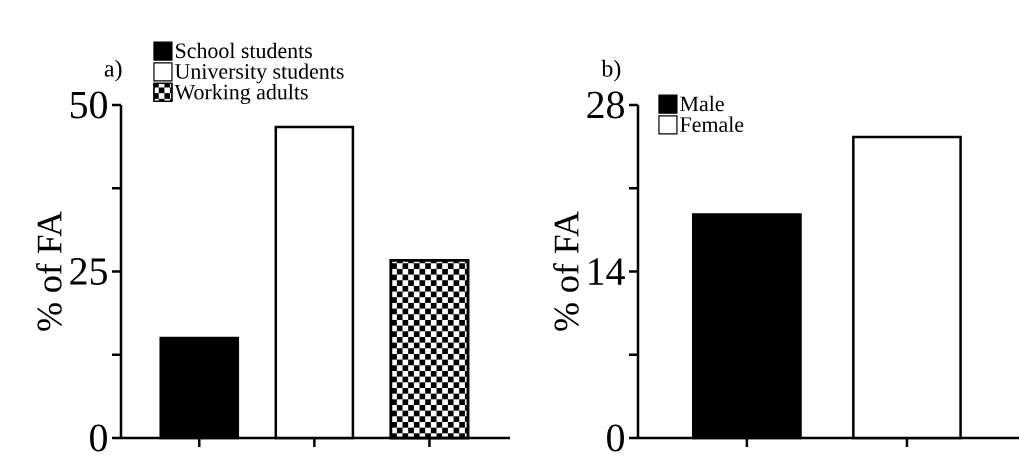 This screenshot has height=456, width=1021. I want to click on legend-label: Male, so click(702, 103).